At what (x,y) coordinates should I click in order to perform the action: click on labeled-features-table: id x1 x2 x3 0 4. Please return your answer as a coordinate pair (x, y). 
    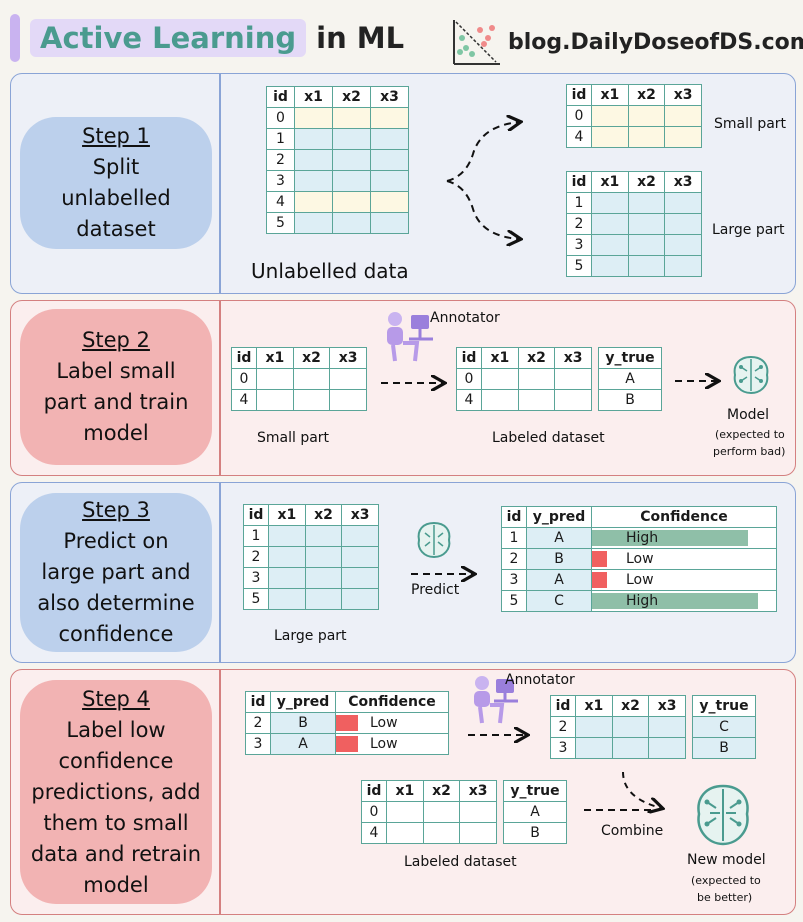
    Looking at the image, I should click on (429, 812).